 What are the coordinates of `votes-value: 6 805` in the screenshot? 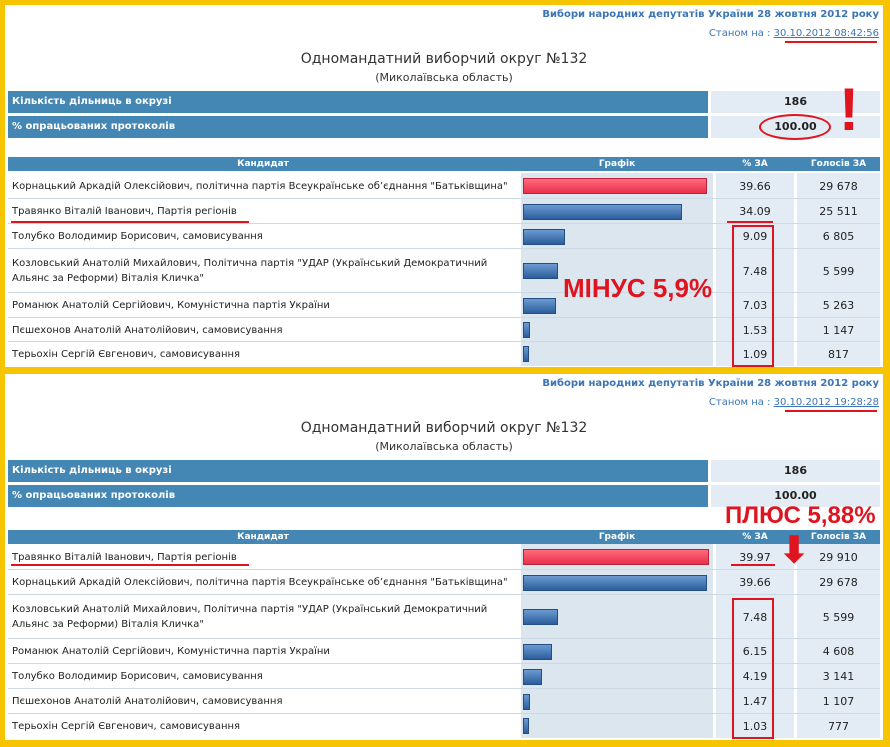 It's located at (838, 236).